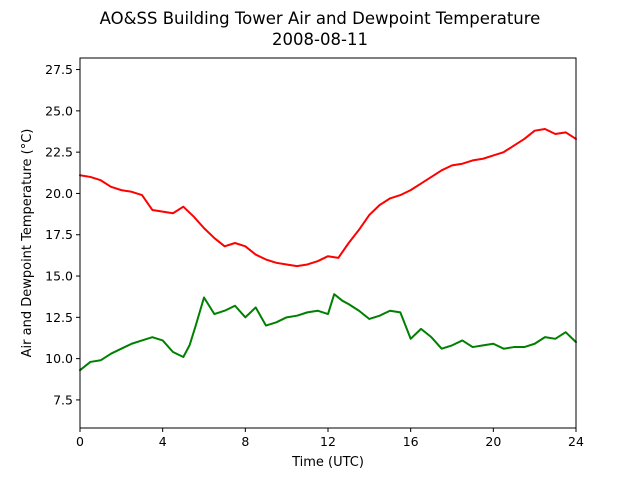  I want to click on y-tick-label: 22.5, so click(59, 152).